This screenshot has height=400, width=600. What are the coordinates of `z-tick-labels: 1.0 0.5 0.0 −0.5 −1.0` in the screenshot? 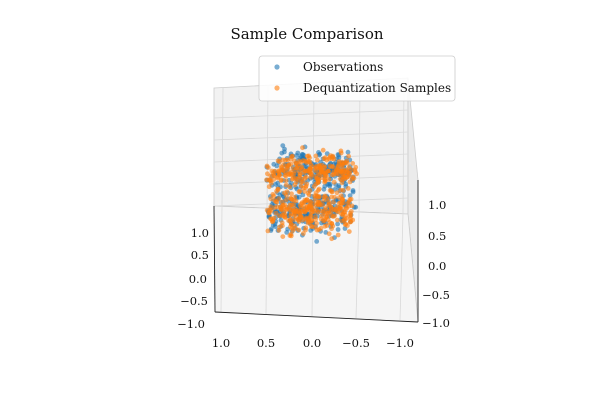 It's located at (436, 264).